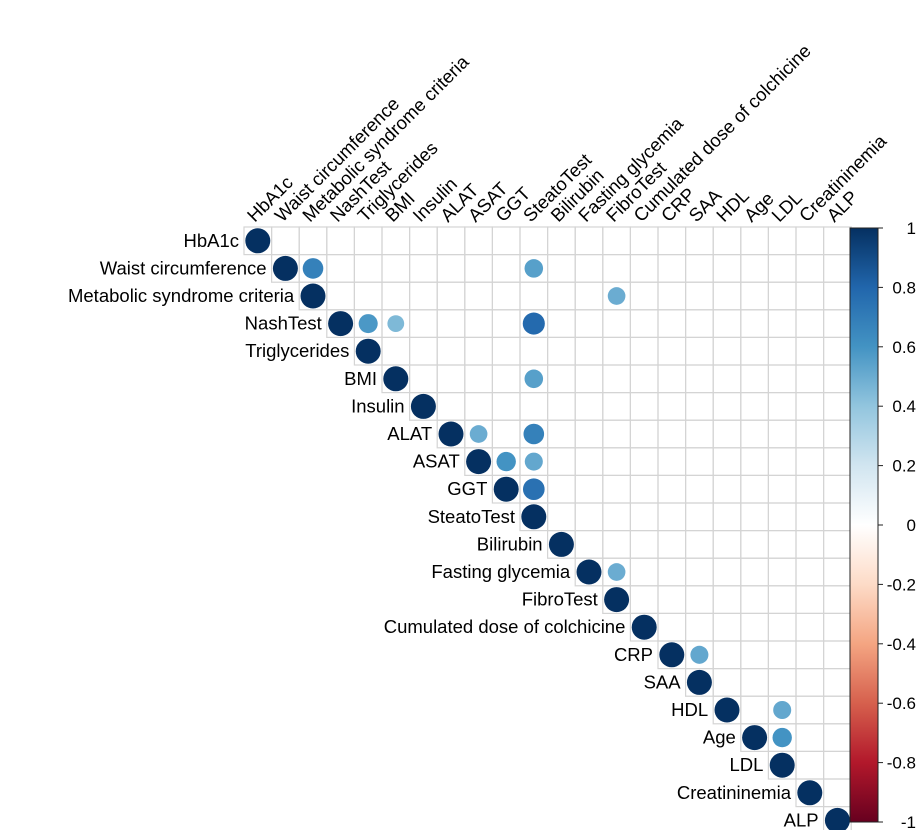 Image resolution: width=920 pixels, height=835 pixels. Describe the element at coordinates (663, 681) in the screenshot. I see `row-label-saa: SAA` at that location.